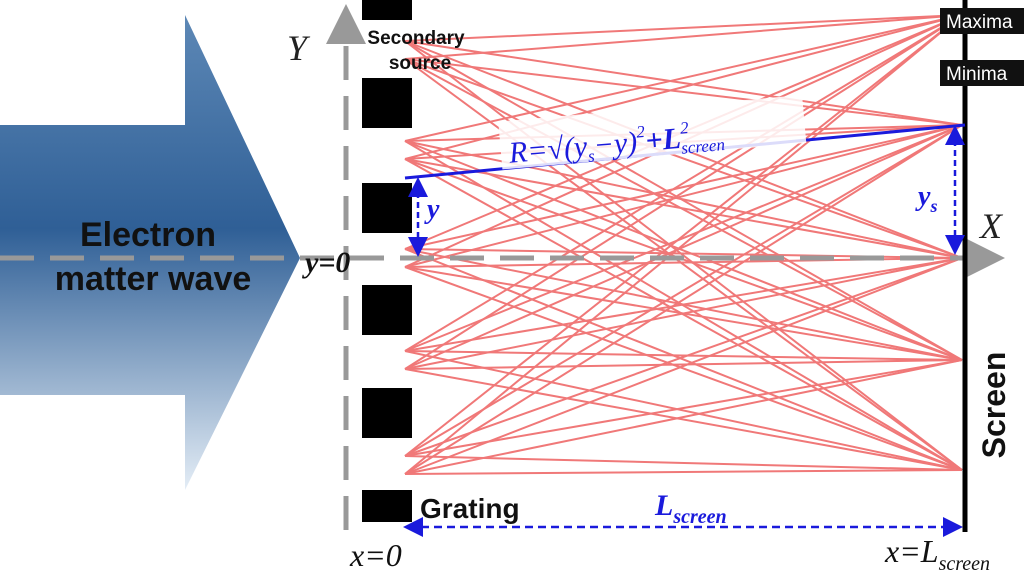  Describe the element at coordinates (579, 147) in the screenshot. I see `formula-part: y` at that location.